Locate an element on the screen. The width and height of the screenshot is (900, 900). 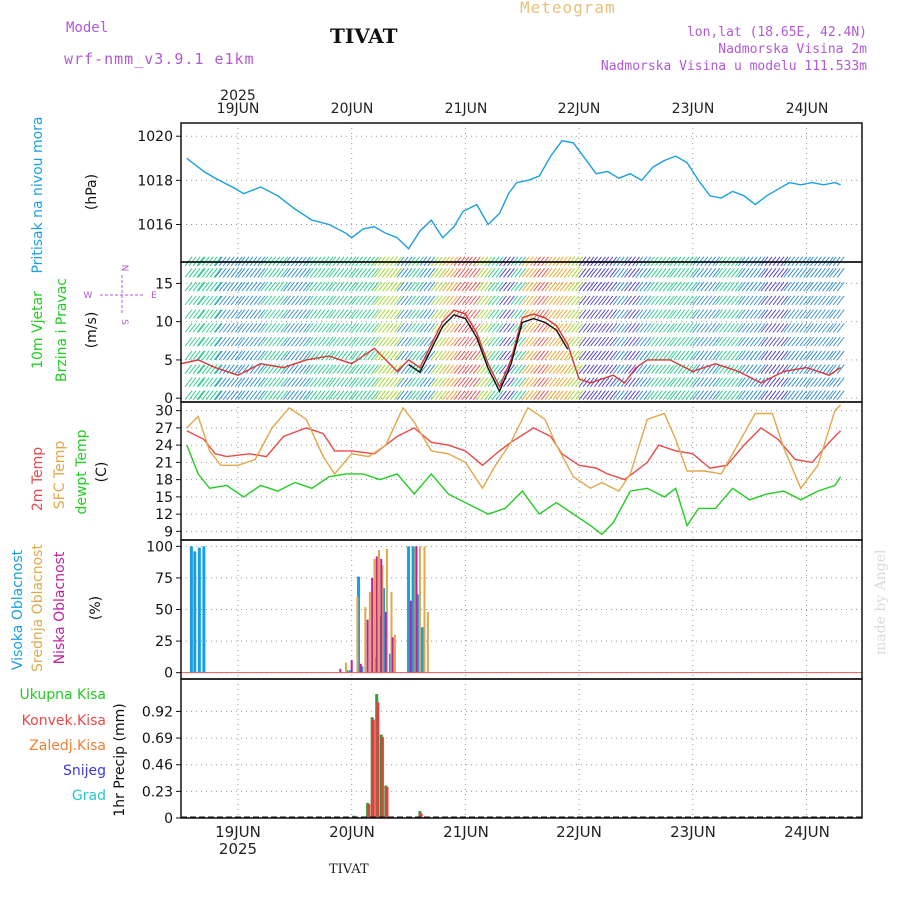
panel-frame is located at coordinates (521, 471).